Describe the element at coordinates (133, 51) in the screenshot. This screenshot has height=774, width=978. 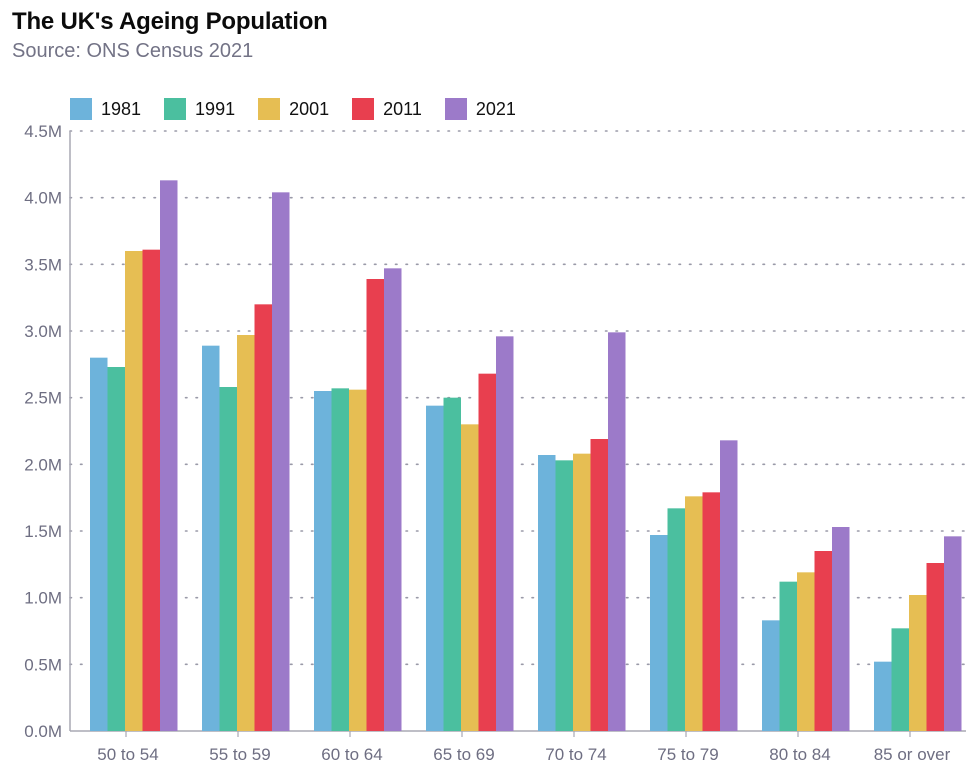
I see `chart-subtitle: Source: ONS Census 2021` at that location.